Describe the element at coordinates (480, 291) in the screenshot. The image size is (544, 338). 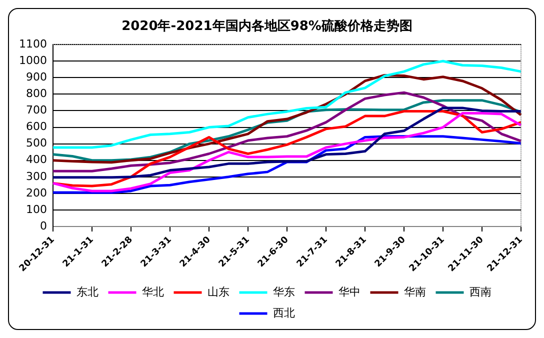
I see `legend-label: 西南` at that location.